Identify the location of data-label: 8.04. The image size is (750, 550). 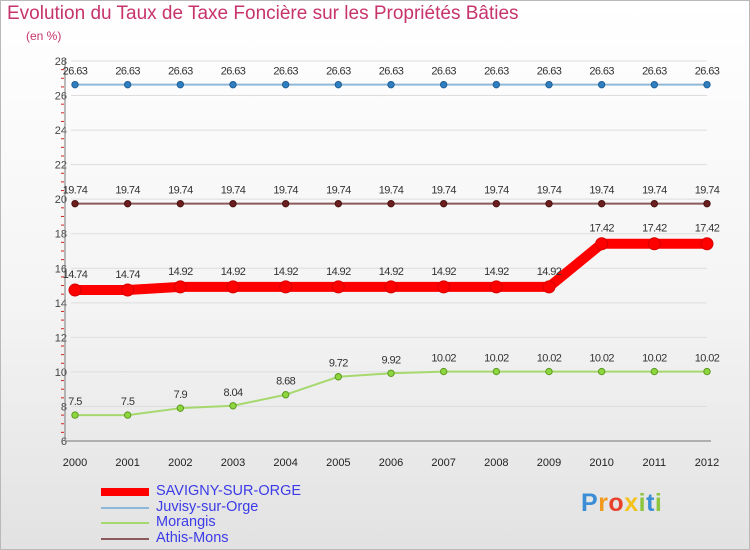
(232, 393).